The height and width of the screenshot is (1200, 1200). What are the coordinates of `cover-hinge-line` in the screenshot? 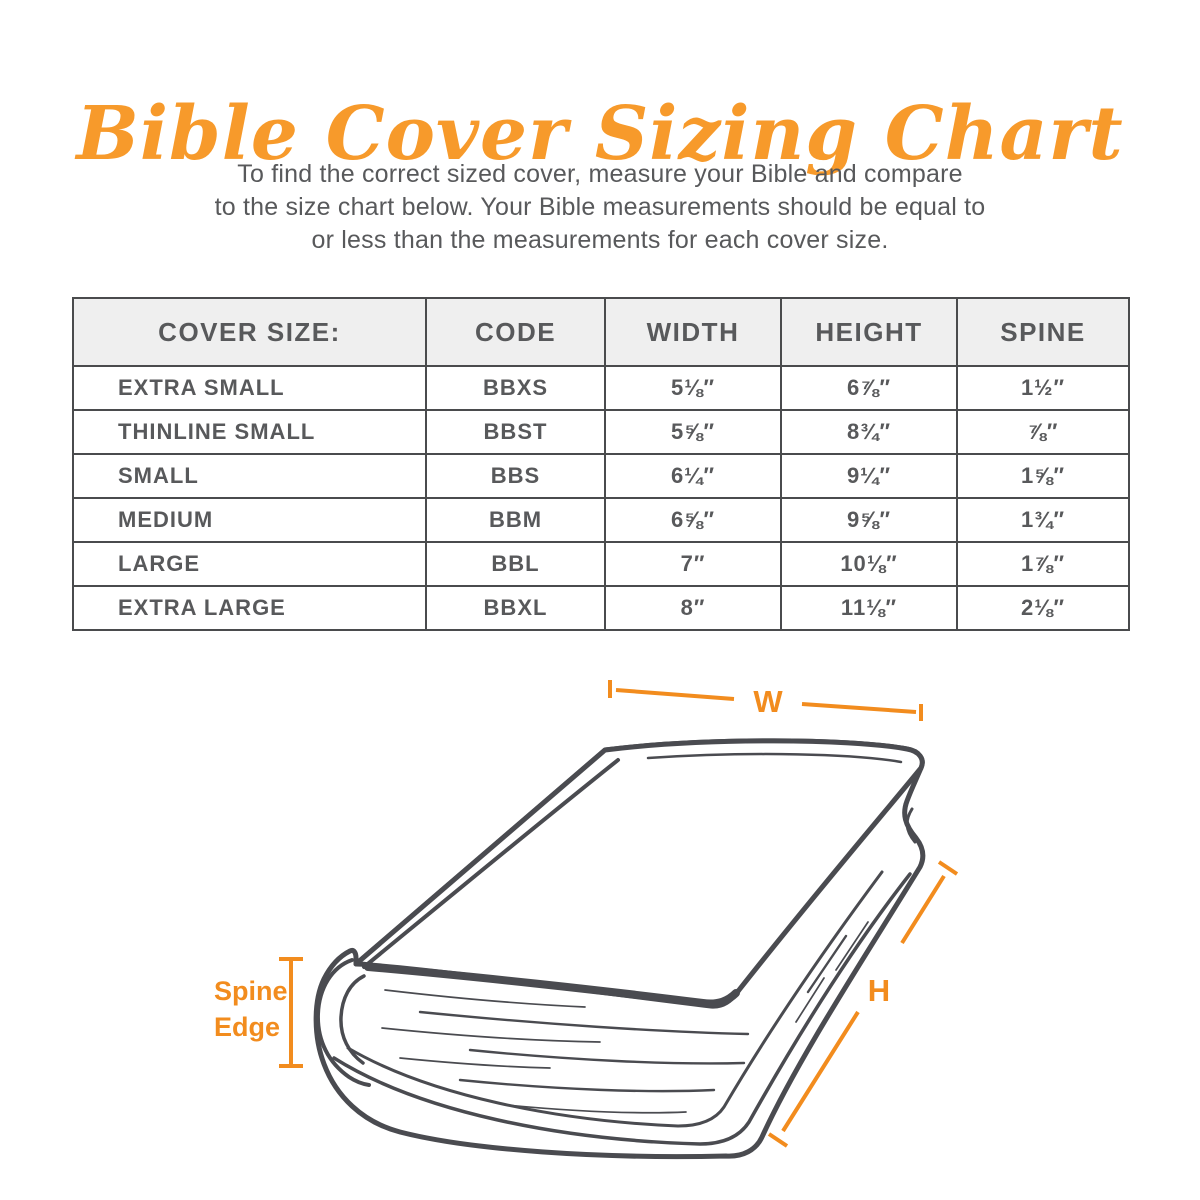 It's located at (491, 863).